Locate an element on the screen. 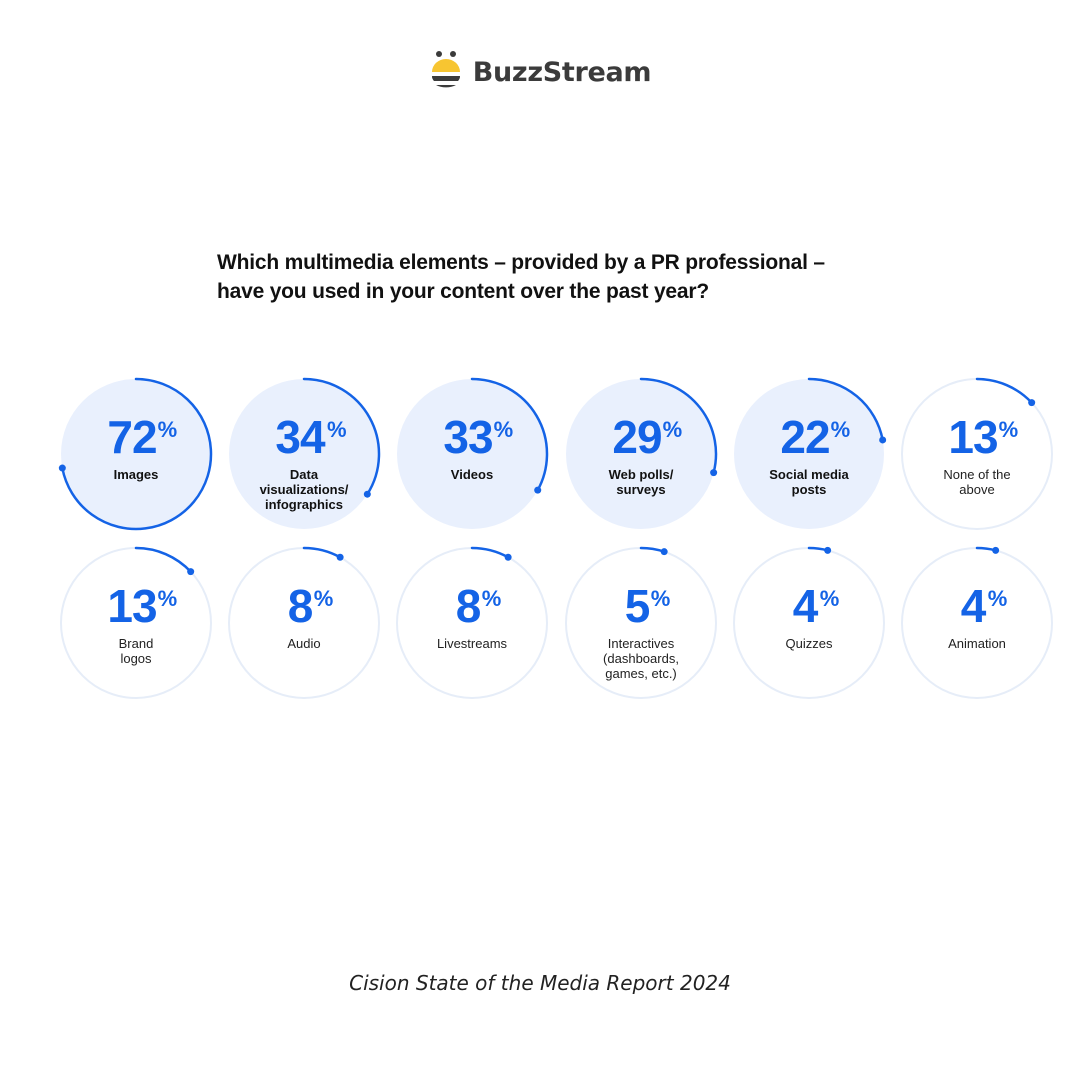 The height and width of the screenshot is (1080, 1080). stat-circle: 8 % Audio is located at coordinates (304, 622).